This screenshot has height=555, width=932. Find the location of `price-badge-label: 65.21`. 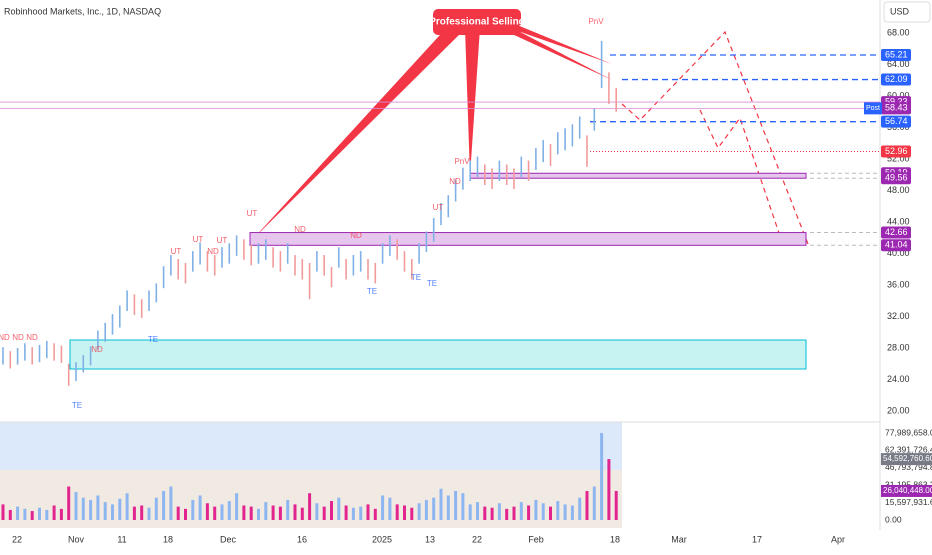

price-badge-label: 65.21 is located at coordinates (896, 54).